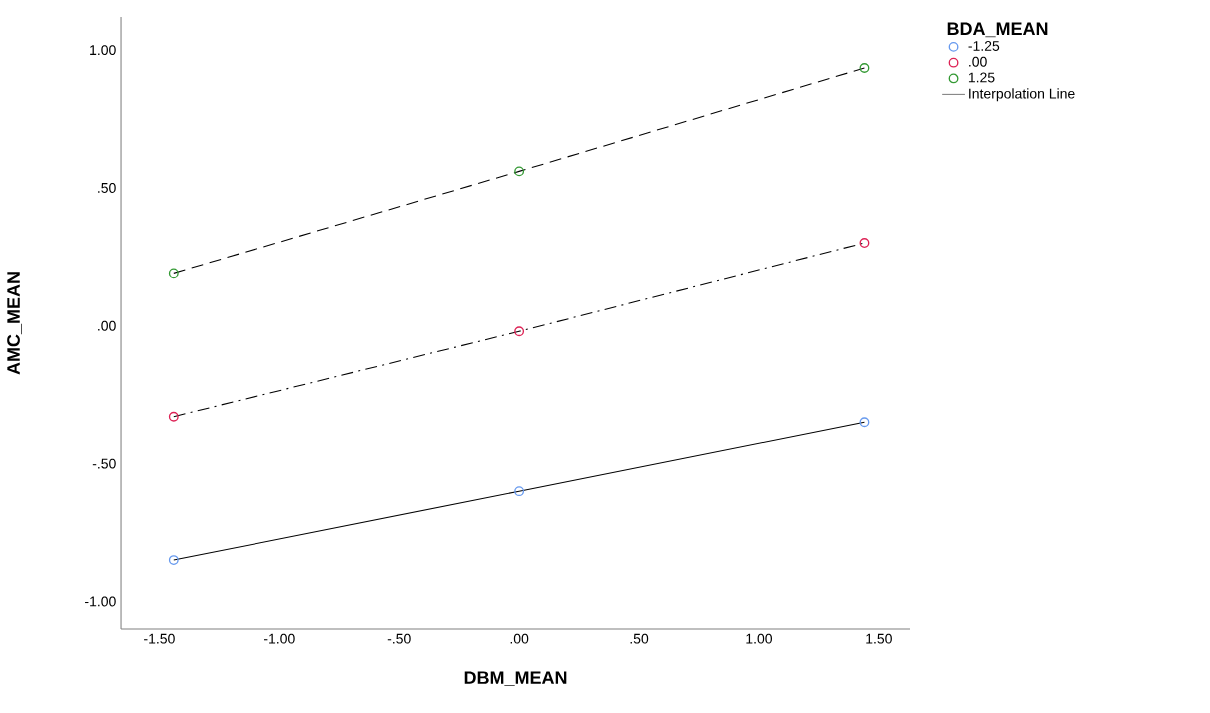 The image size is (1210, 713). What do you see at coordinates (107, 187) in the screenshot?
I see `y-tick-label: .50` at bounding box center [107, 187].